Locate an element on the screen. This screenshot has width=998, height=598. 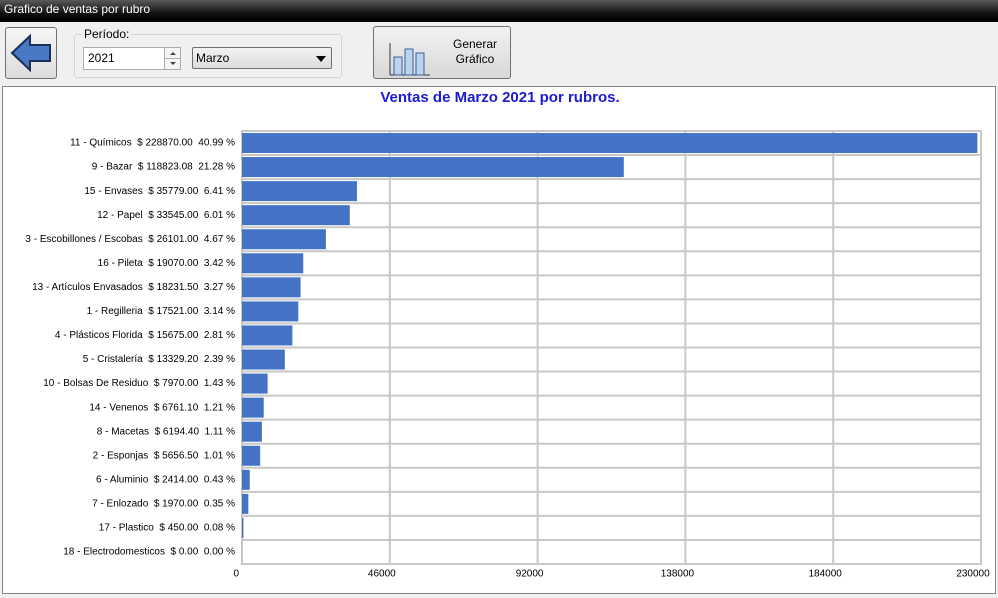
y-tick-label: 8 - Macetas $ 6194.40 1.11 % is located at coordinates (166, 431).